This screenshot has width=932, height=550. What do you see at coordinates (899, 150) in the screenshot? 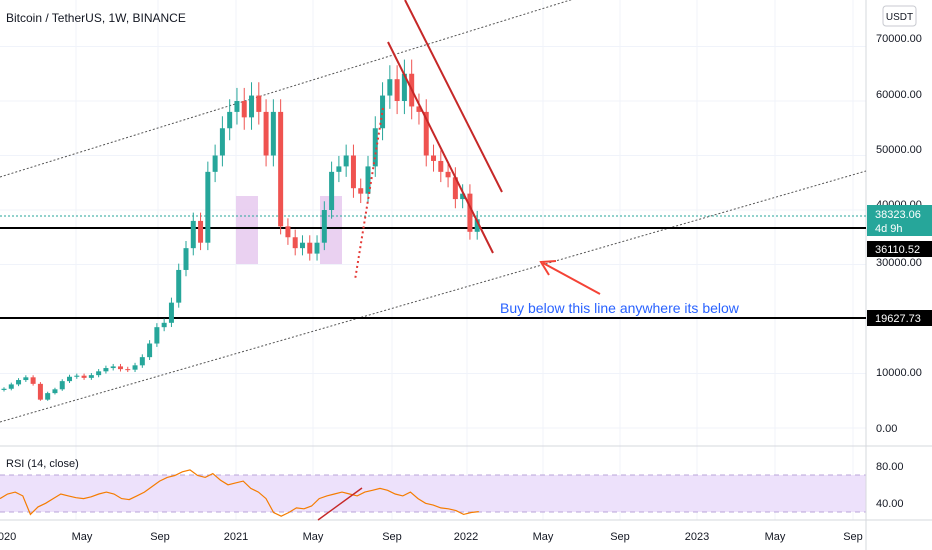
I see `price-tick-label: 50000.00` at bounding box center [899, 150].